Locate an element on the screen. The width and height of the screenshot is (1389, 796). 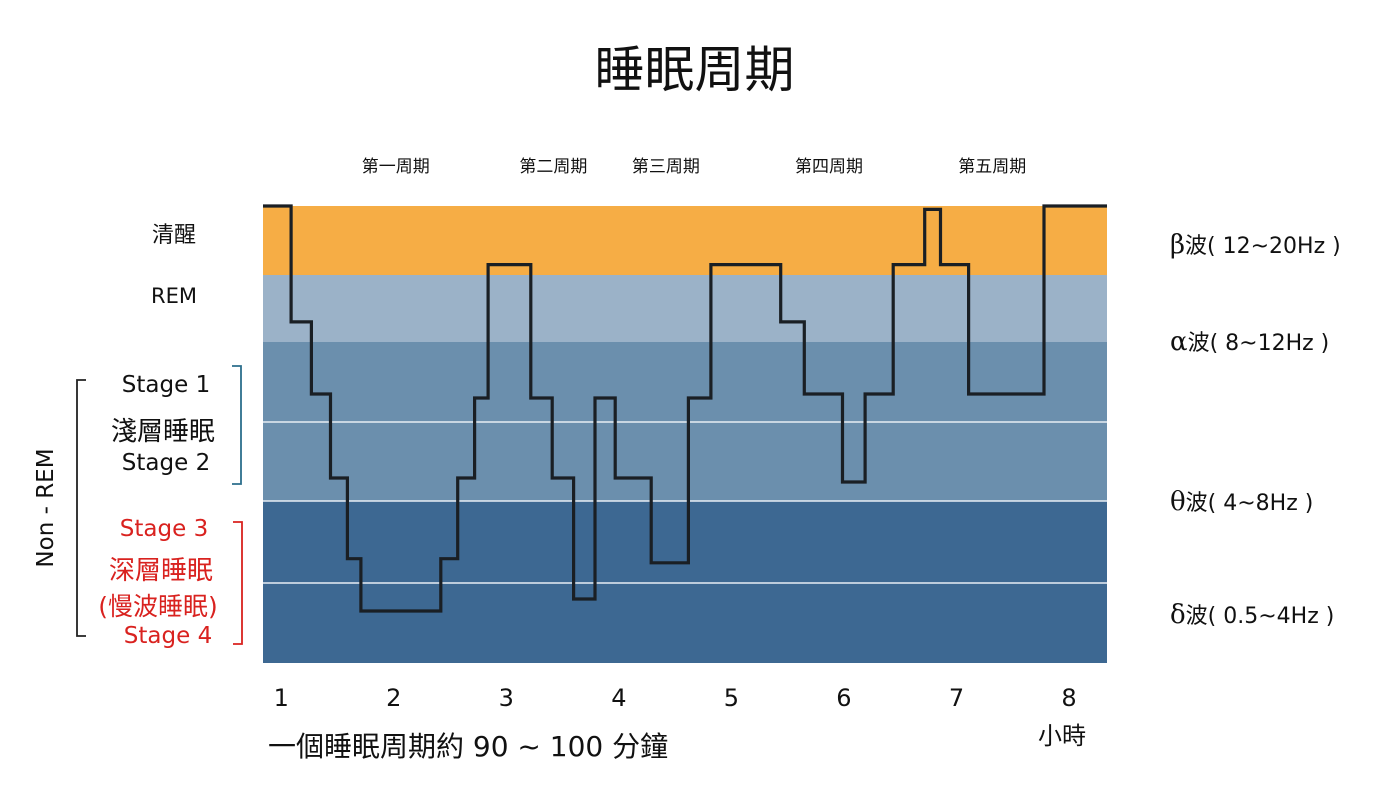
x-tick-label: 2 is located at coordinates (394, 698).